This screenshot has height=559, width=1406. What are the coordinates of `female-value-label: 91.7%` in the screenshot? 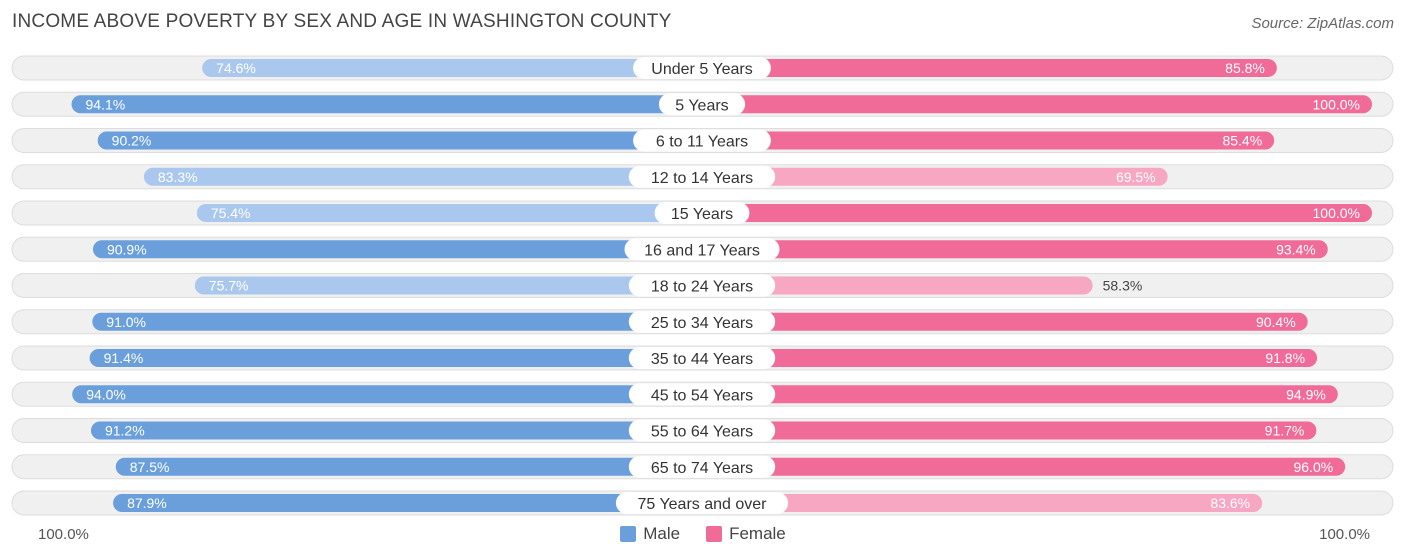 It's located at (1285, 431).